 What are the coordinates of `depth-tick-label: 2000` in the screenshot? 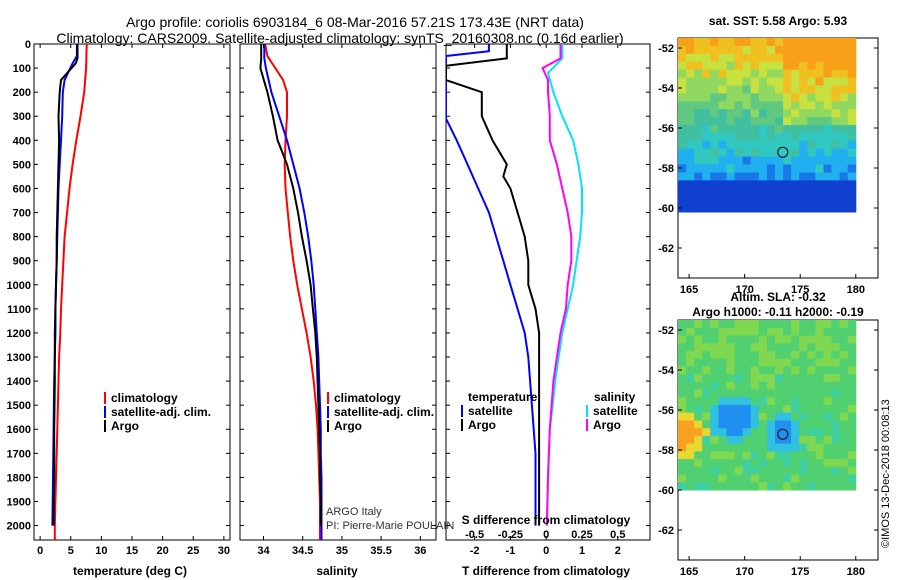 It's located at (19, 527).